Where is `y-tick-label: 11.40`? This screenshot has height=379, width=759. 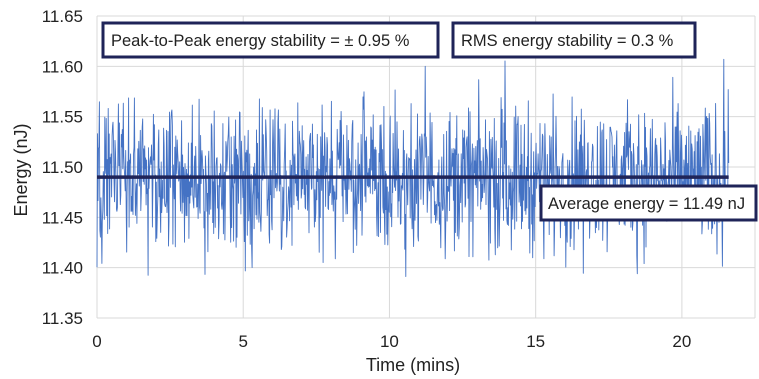 y-tick-label: 11.40 is located at coordinates (62, 268).